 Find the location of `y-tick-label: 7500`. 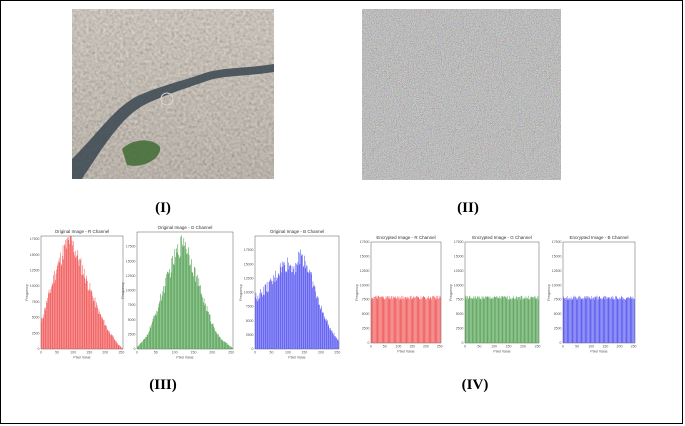

y-tick-label: 7500 is located at coordinates (366, 300).